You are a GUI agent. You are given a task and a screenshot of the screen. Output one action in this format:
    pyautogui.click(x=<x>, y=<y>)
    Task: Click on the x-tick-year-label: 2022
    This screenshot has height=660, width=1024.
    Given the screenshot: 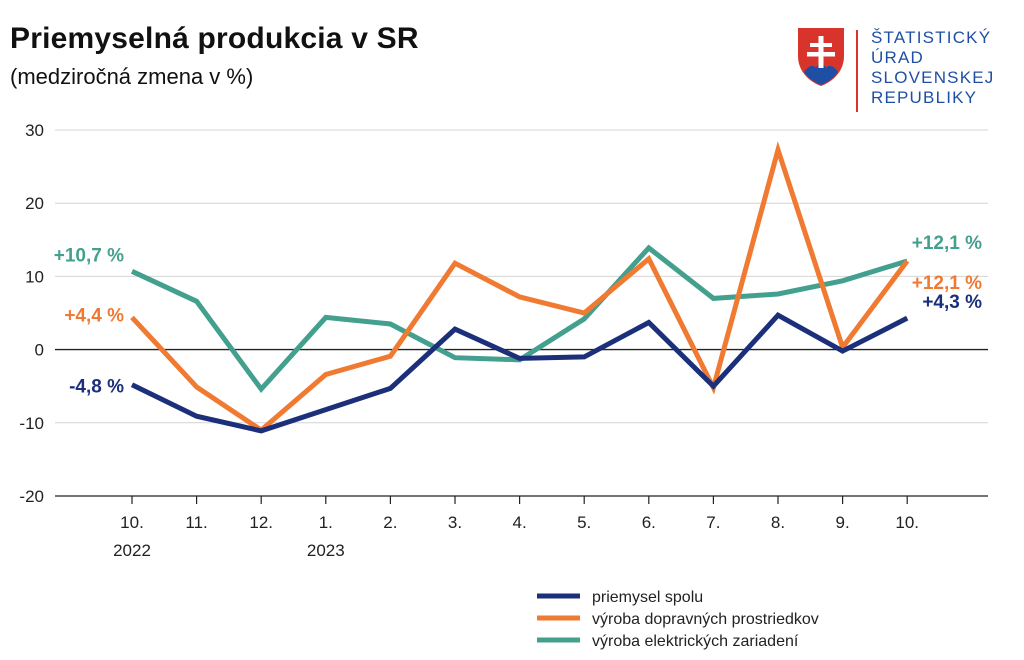 What is the action you would take?
    pyautogui.click(x=132, y=550)
    